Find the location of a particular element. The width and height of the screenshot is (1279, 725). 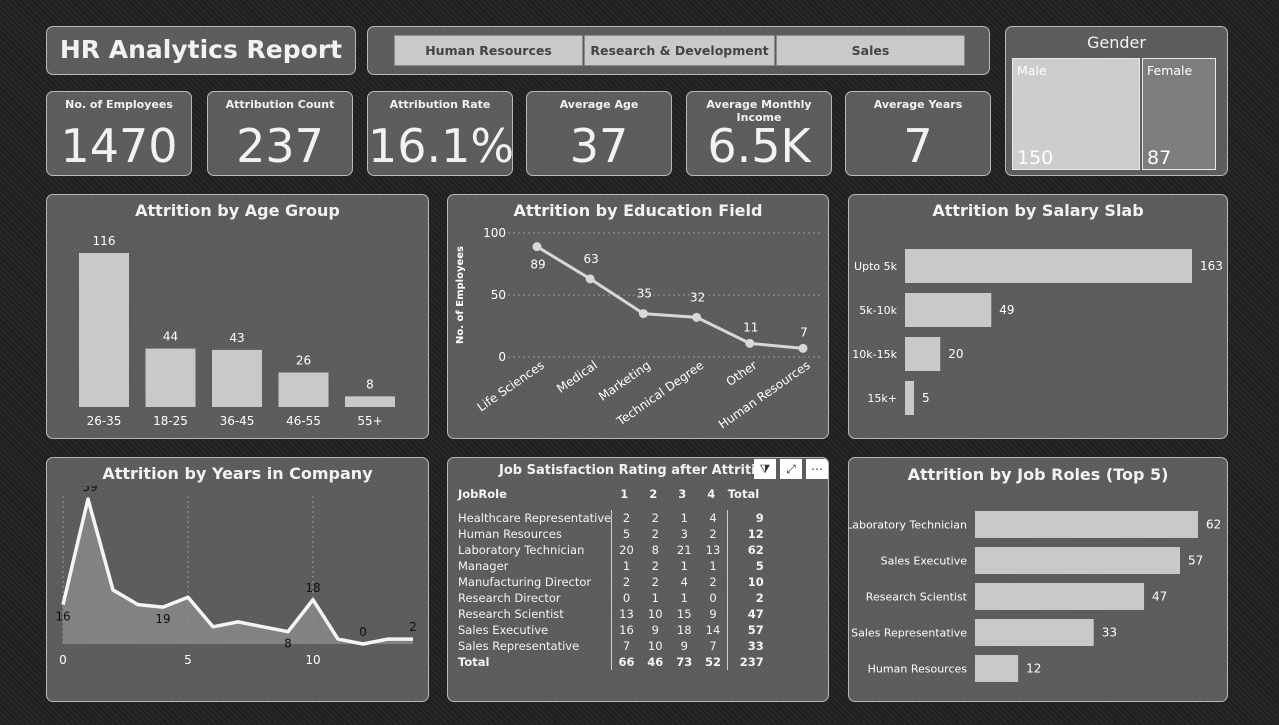

job-role-cell: Human Resources is located at coordinates (510, 534).